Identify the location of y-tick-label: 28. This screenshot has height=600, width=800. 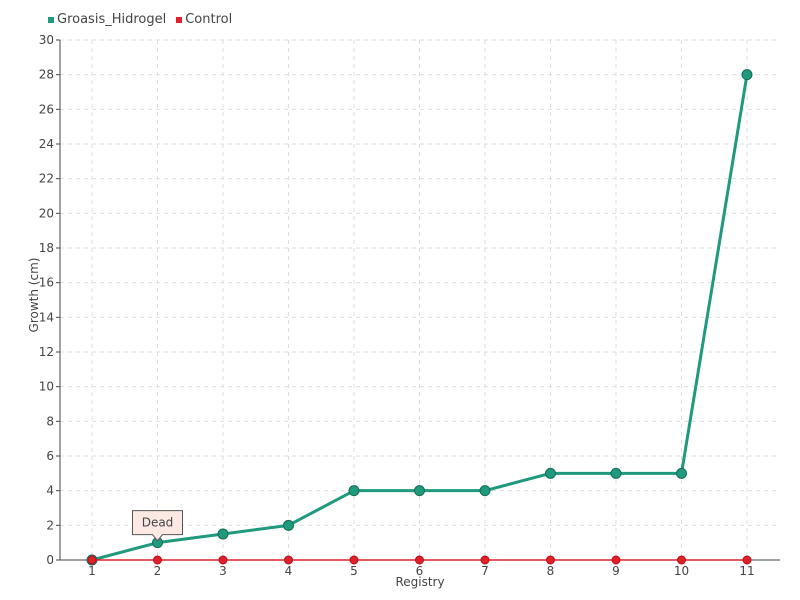
(46, 75).